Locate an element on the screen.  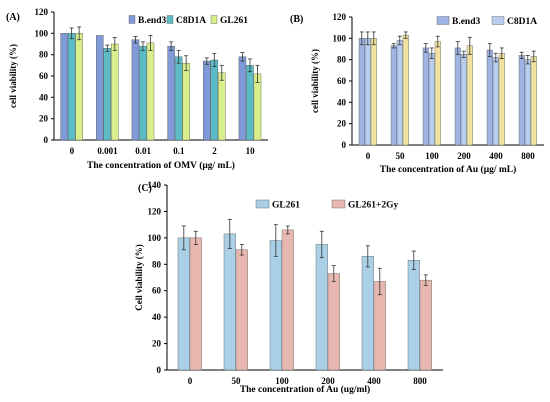
x-tick-label: 0.1 is located at coordinates (179, 151).